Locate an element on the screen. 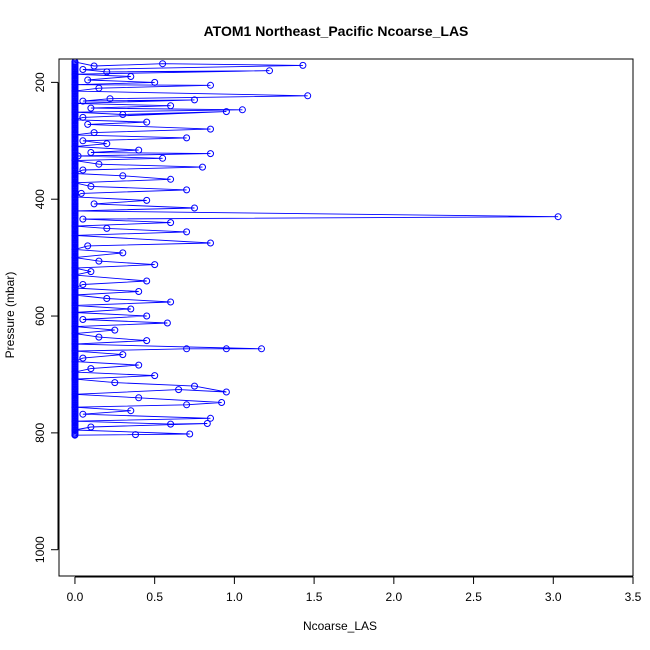 The height and width of the screenshot is (650, 650). x-tick-label: 3.5 is located at coordinates (633, 597).